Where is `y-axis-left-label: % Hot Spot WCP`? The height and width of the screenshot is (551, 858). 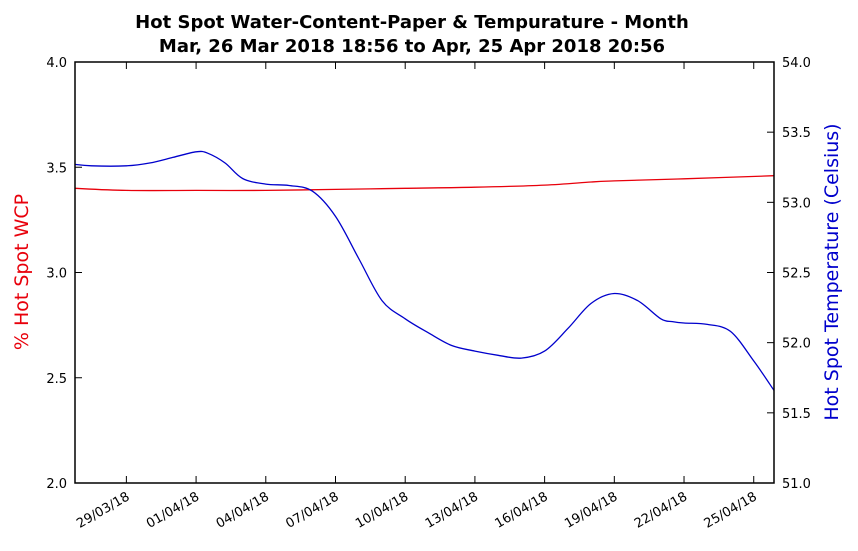 y-axis-left-label: % Hot Spot WCP is located at coordinates (22, 272).